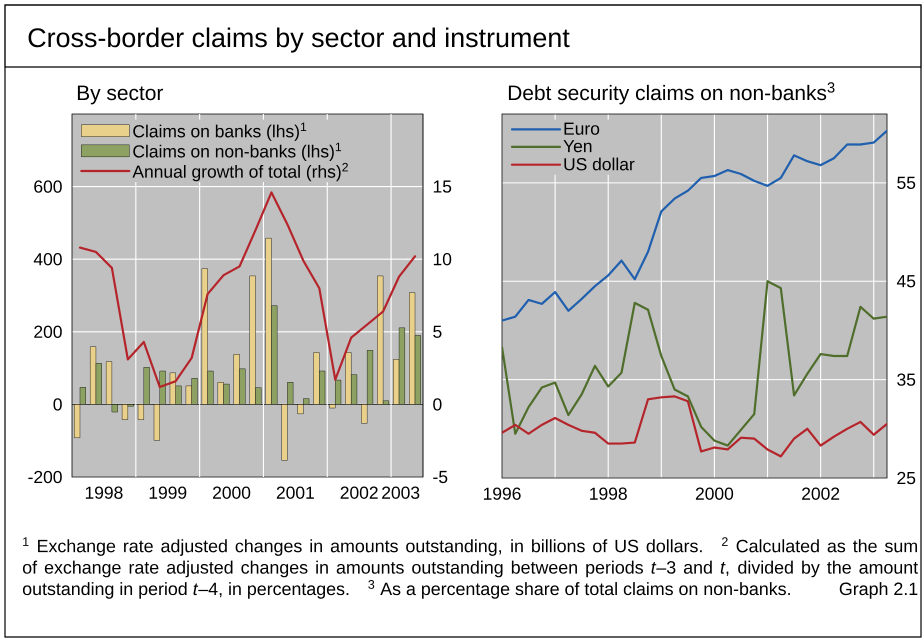  Describe the element at coordinates (299, 40) in the screenshot. I see `chart-title: Cross-border claims by sector and instrument` at that location.